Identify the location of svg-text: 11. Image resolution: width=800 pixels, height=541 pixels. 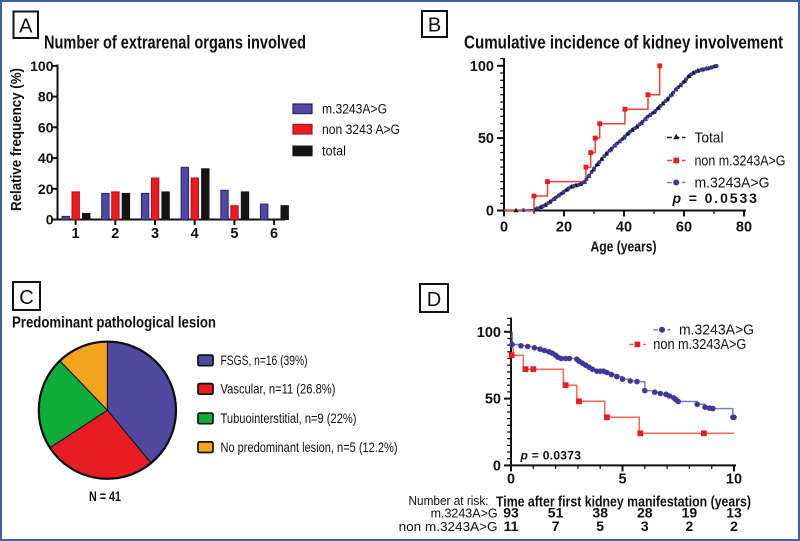
(511, 526).